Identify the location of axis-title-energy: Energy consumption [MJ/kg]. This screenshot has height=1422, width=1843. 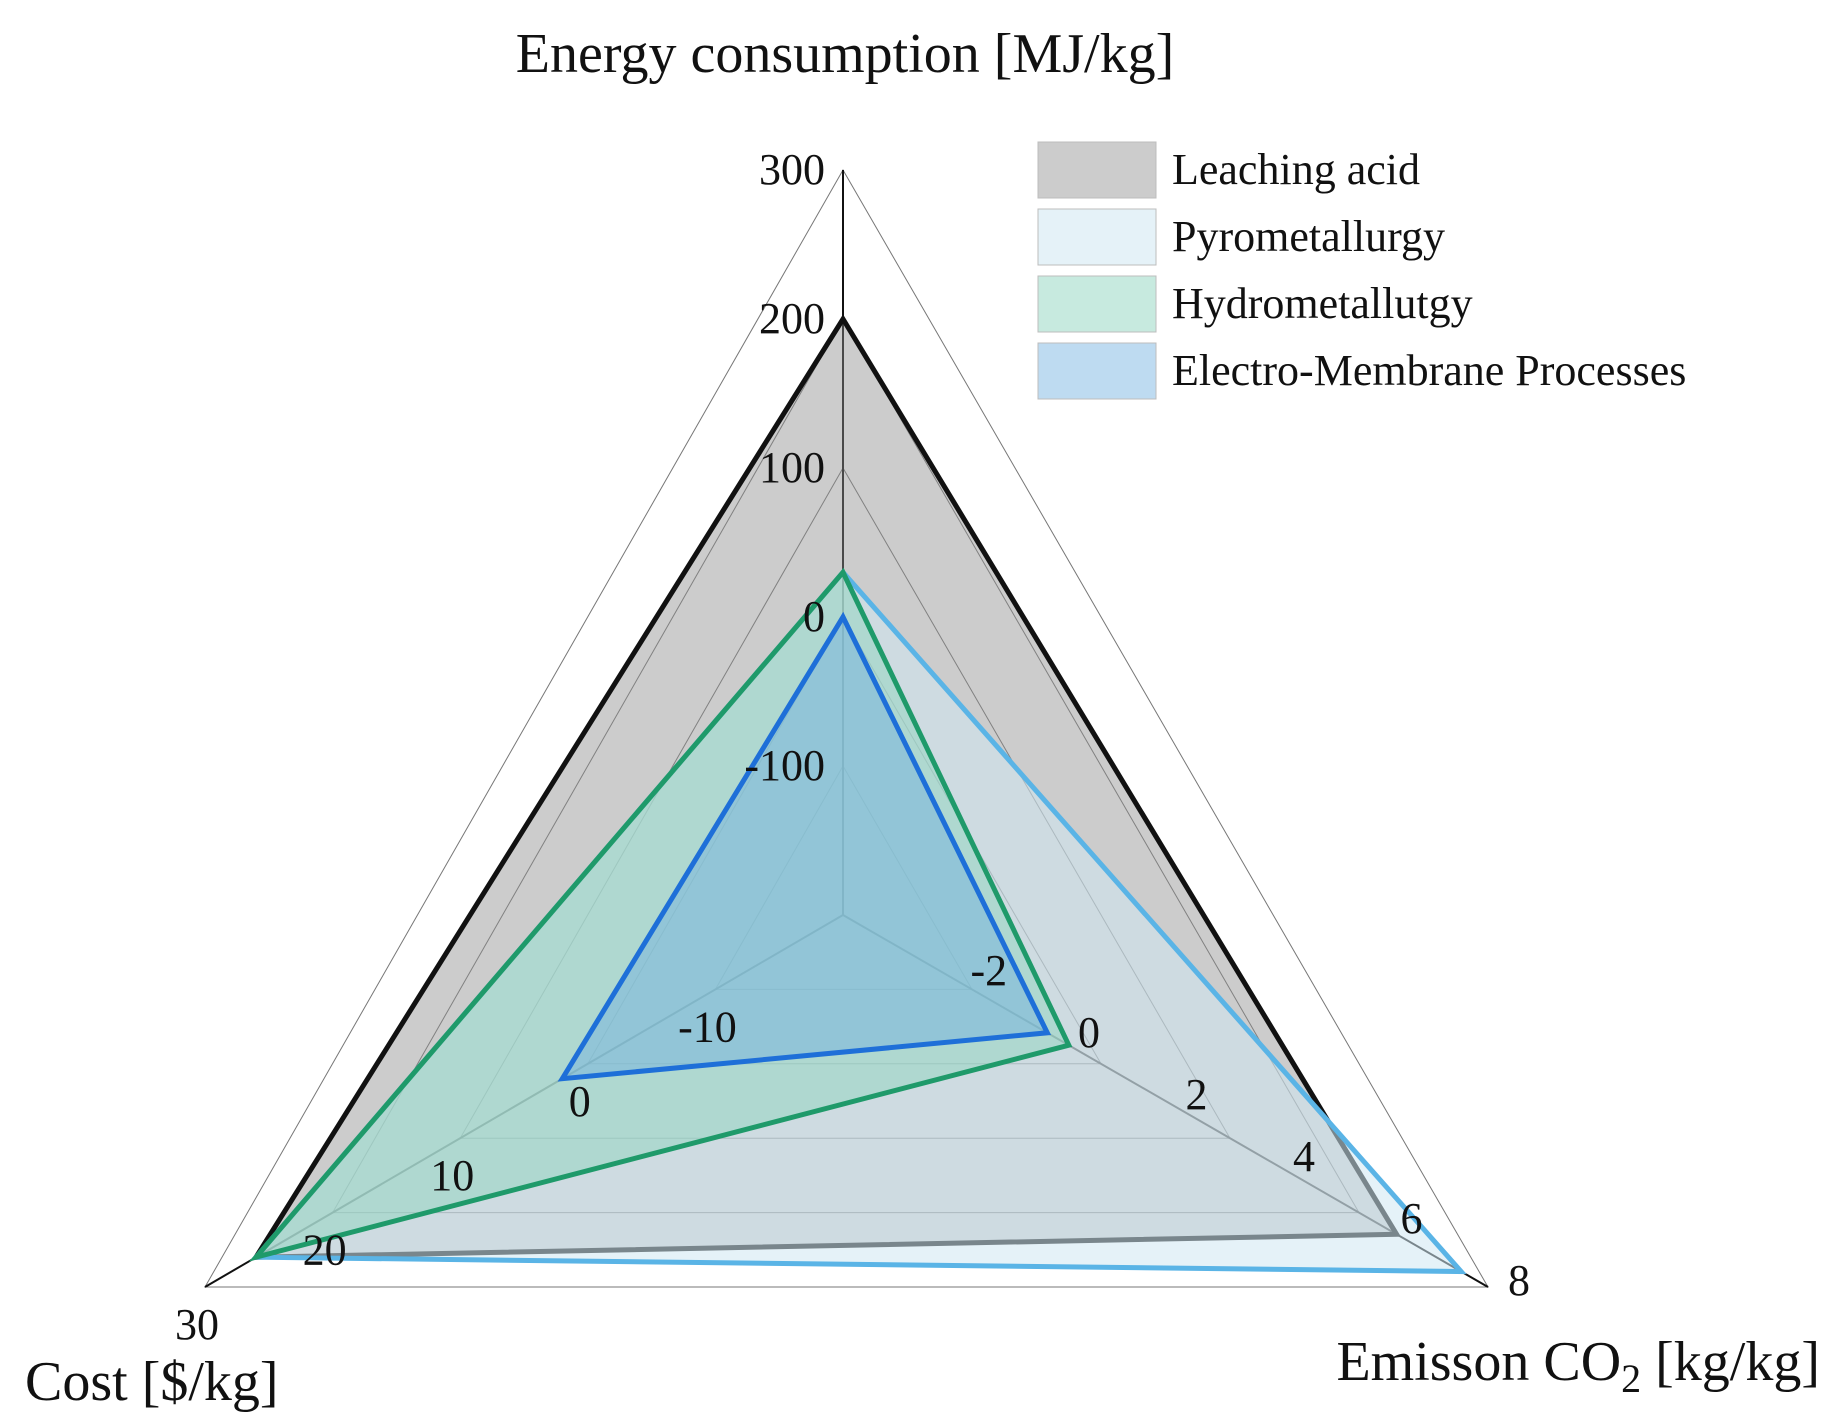
(845, 54).